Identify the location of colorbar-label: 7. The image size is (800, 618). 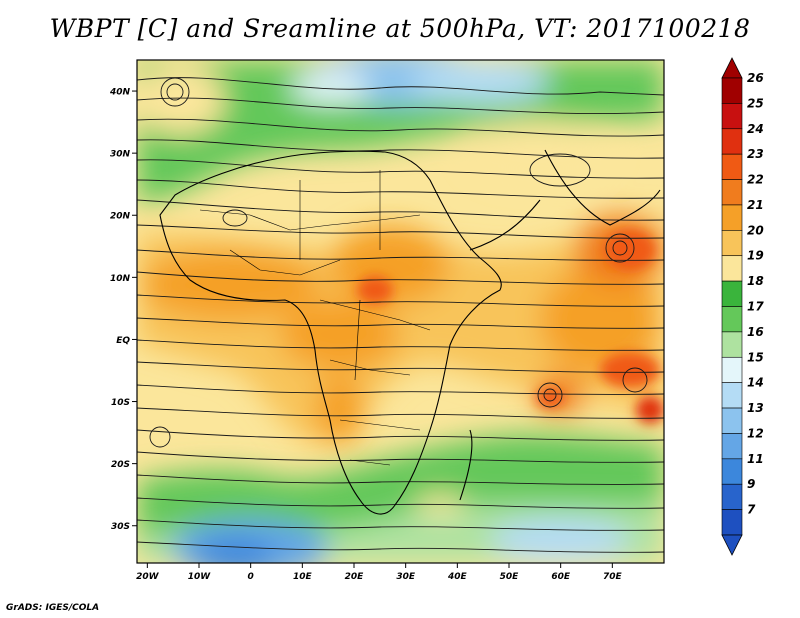
(751, 510).